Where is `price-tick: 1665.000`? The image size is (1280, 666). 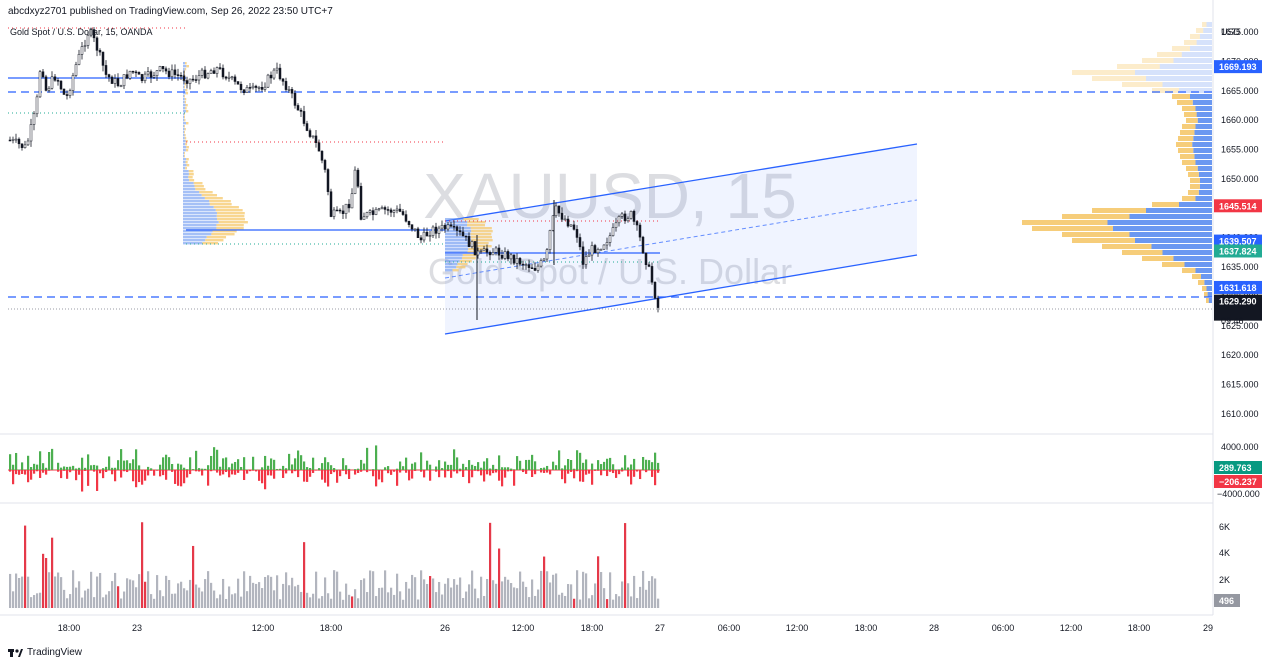
price-tick: 1665.000 is located at coordinates (1240, 91).